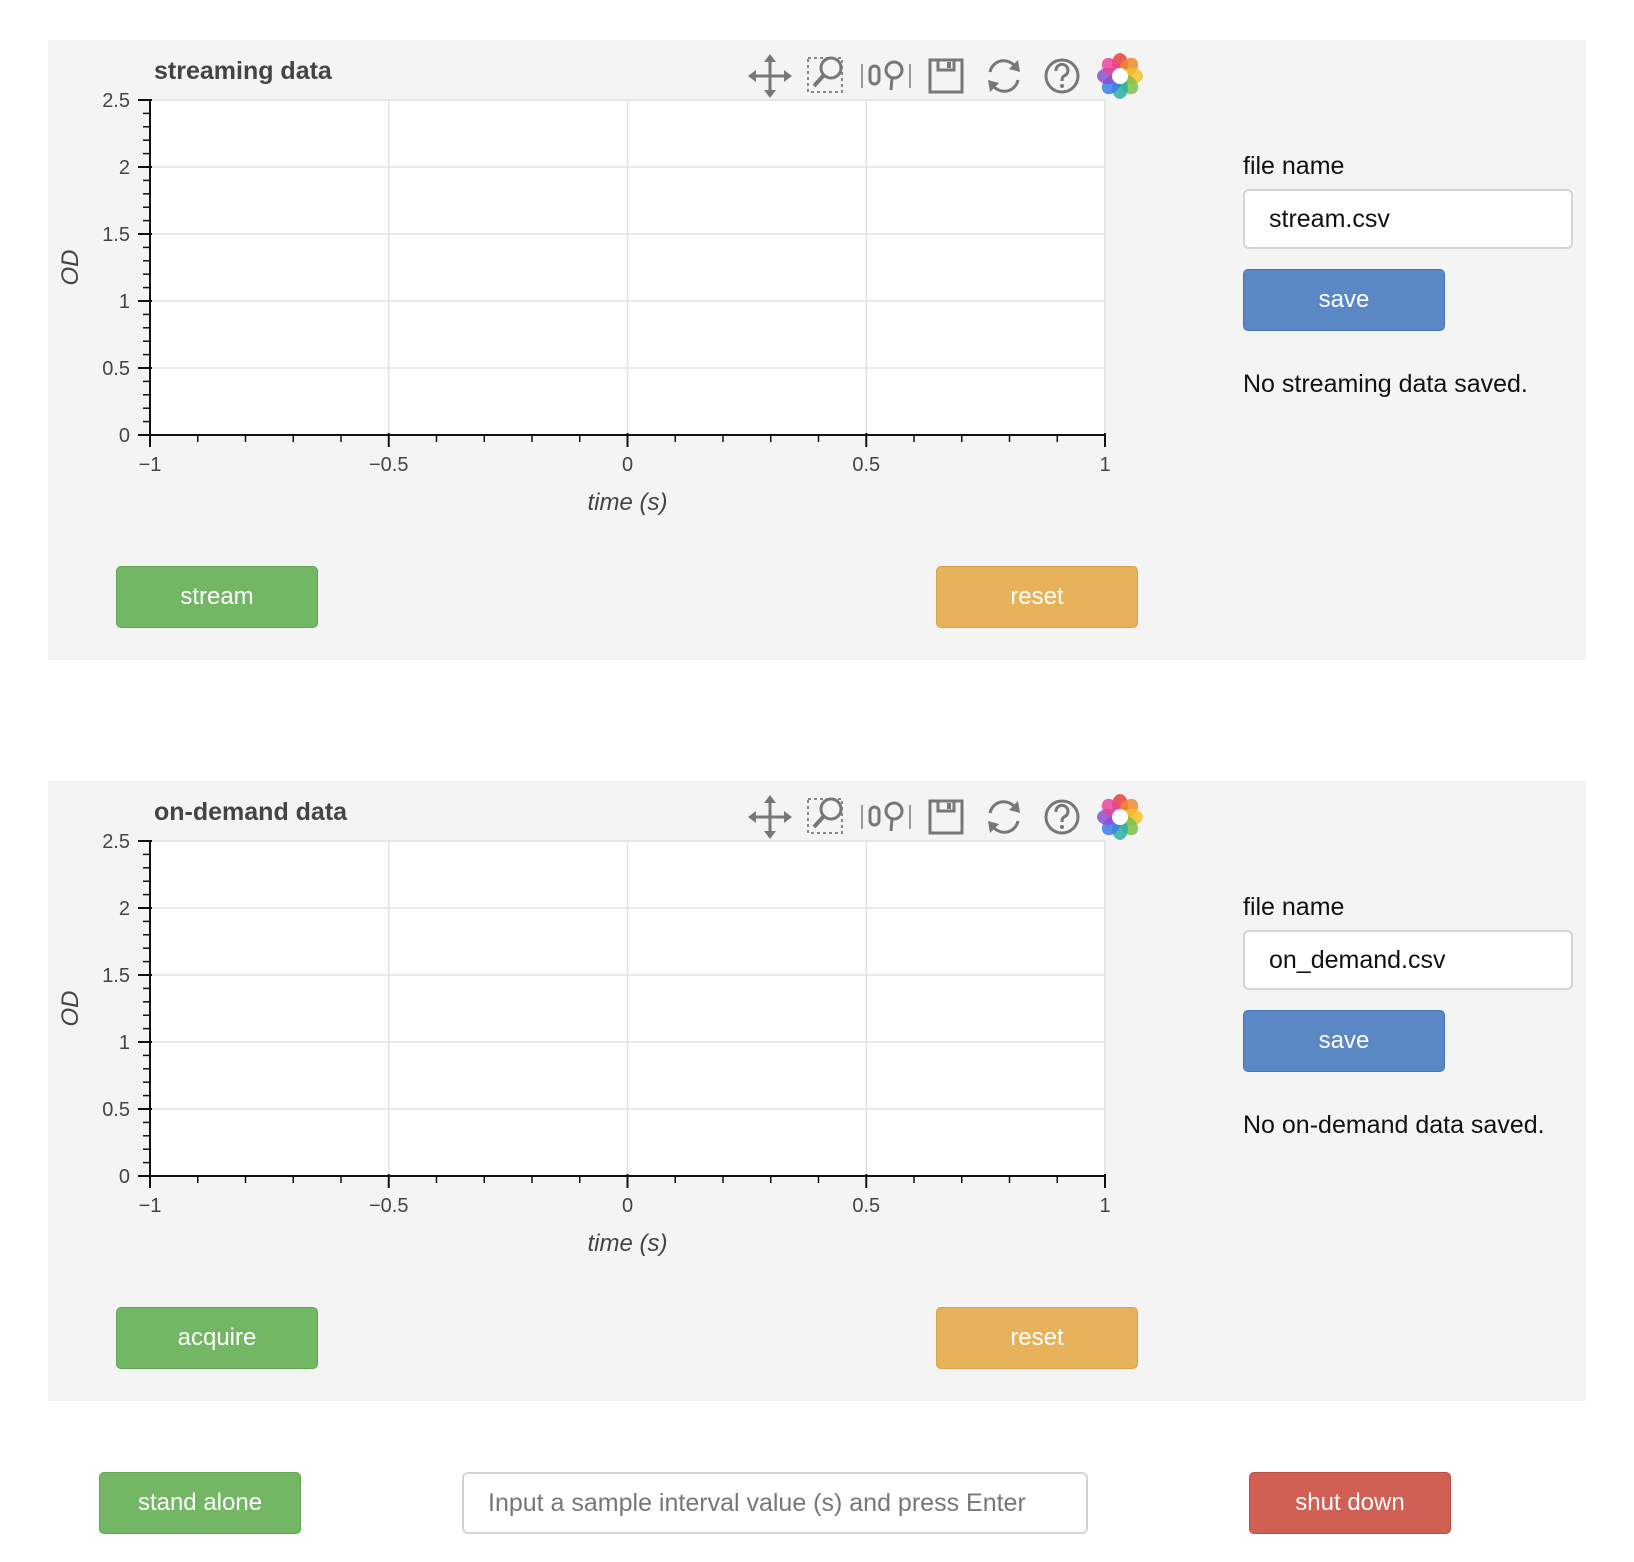 This screenshot has width=1634, height=1562. What do you see at coordinates (251, 812) in the screenshot?
I see `plot-title: on-demand data` at bounding box center [251, 812].